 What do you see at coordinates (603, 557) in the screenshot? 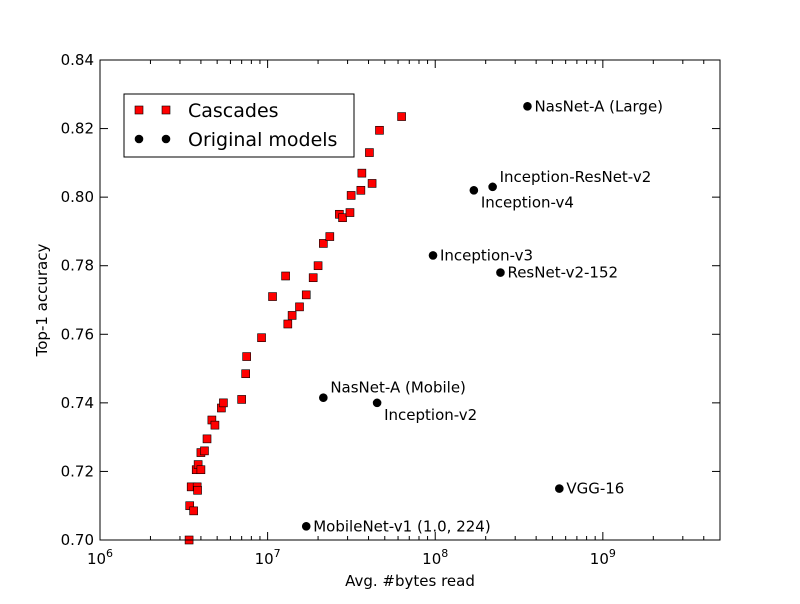
I see `x-tick-label: 10⁹` at bounding box center [603, 557].